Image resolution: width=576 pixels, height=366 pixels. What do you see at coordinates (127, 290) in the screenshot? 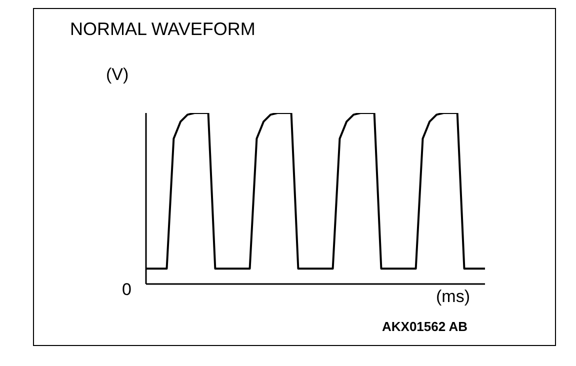
I see `text: 0` at bounding box center [127, 290].